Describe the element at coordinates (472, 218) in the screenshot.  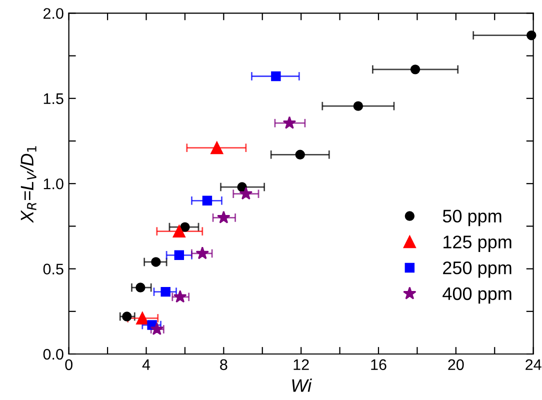
I see `legend-label: 50 ppm` at that location.